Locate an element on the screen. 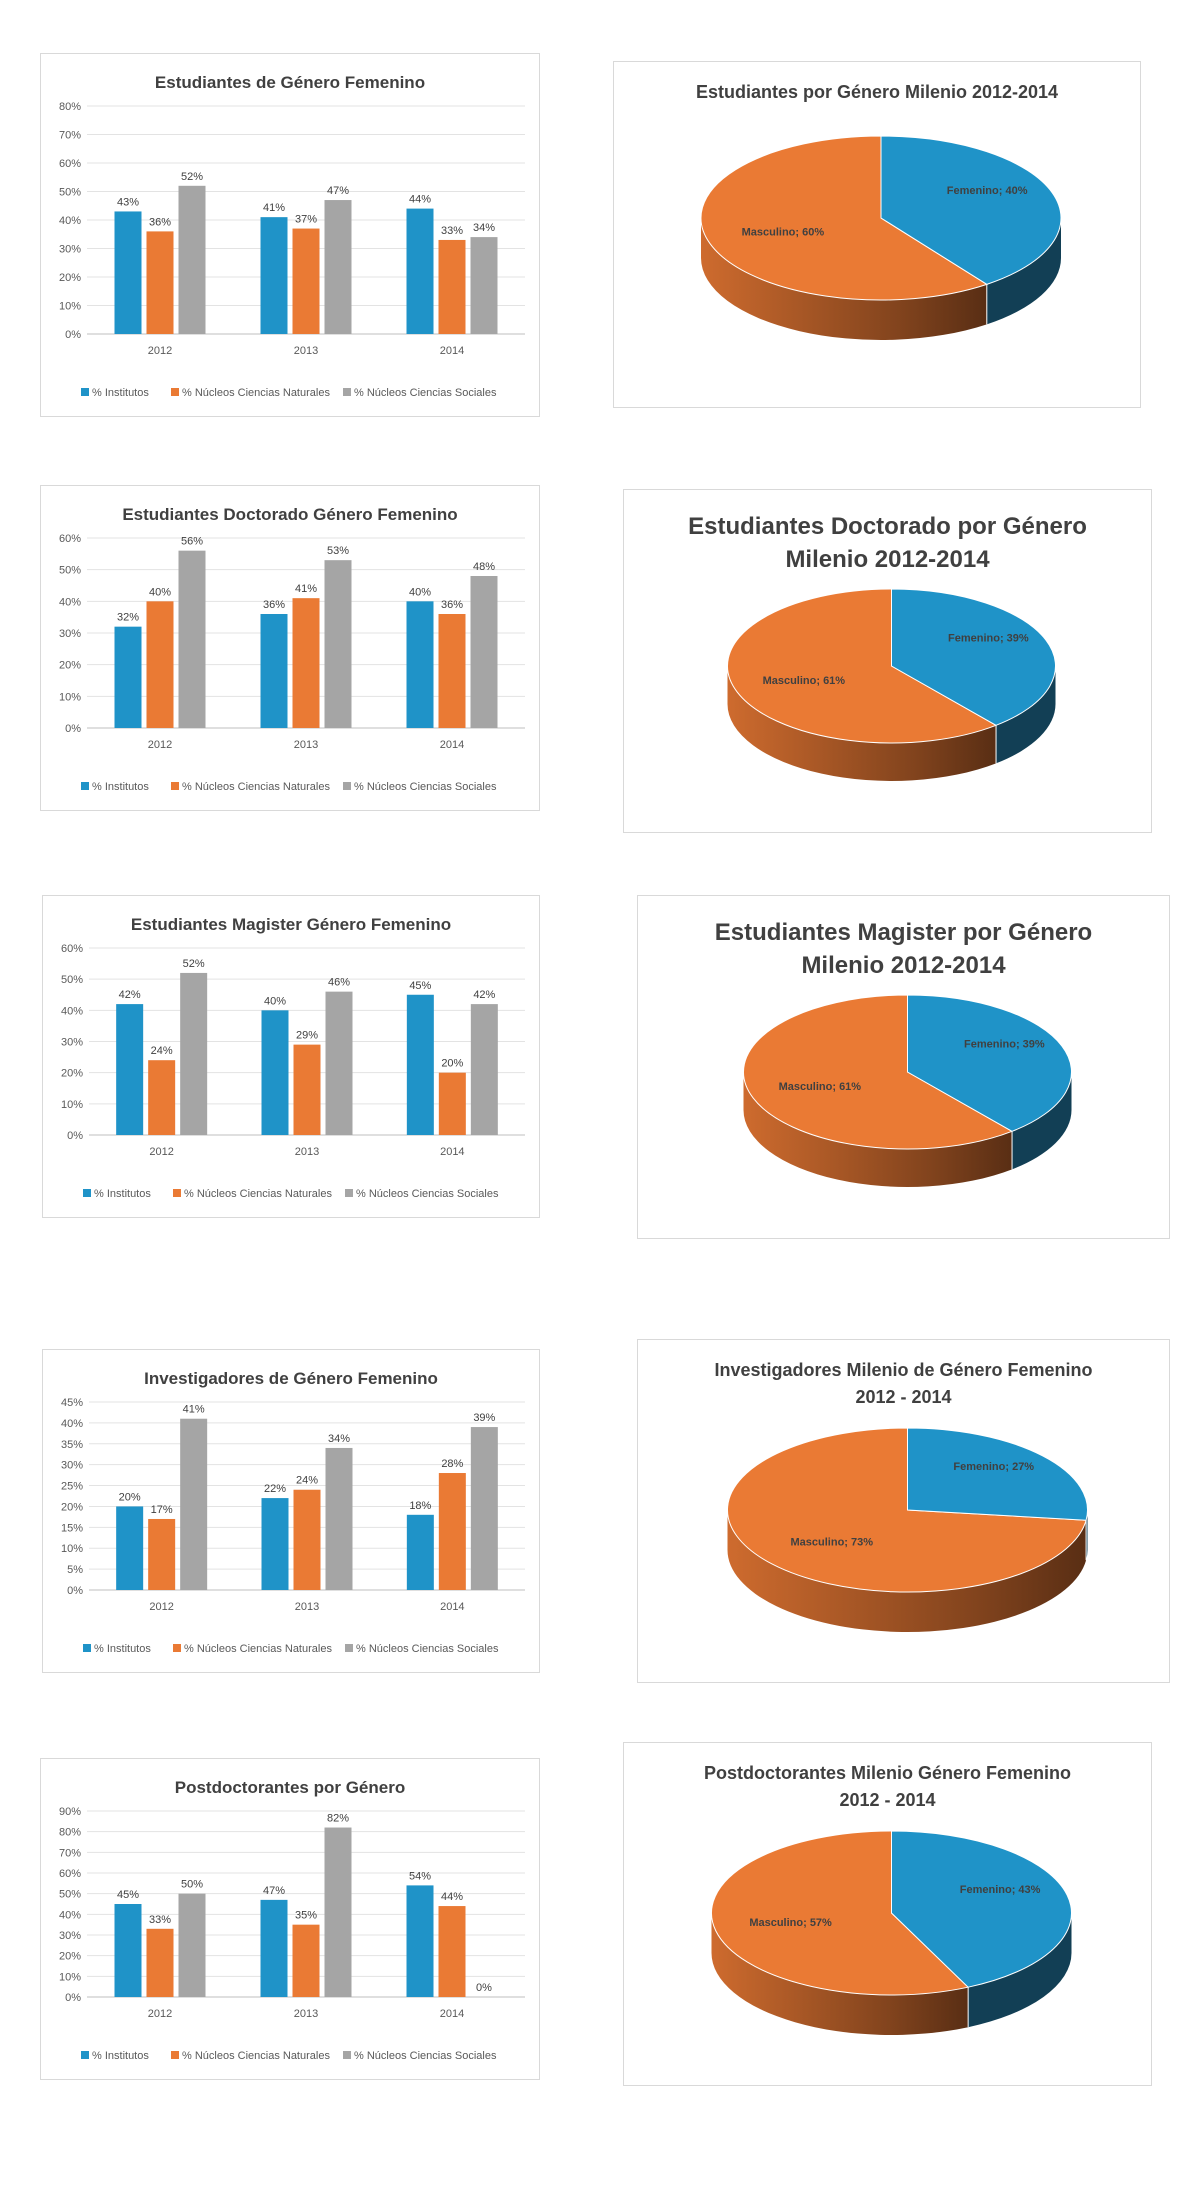  data-label: 35% is located at coordinates (306, 1916).